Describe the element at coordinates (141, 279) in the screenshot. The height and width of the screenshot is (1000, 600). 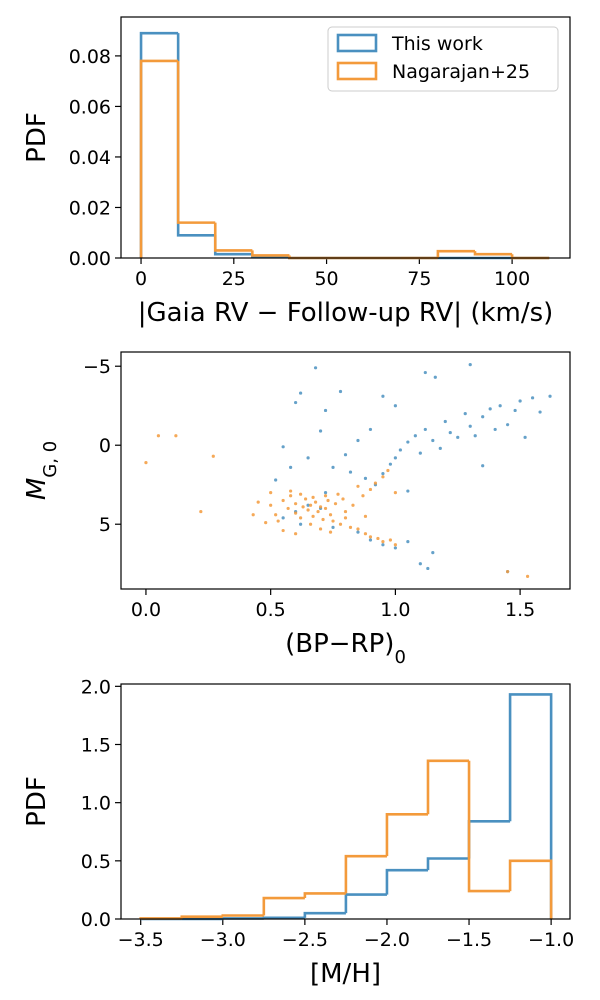
I see `x-tick-label: 0` at that location.